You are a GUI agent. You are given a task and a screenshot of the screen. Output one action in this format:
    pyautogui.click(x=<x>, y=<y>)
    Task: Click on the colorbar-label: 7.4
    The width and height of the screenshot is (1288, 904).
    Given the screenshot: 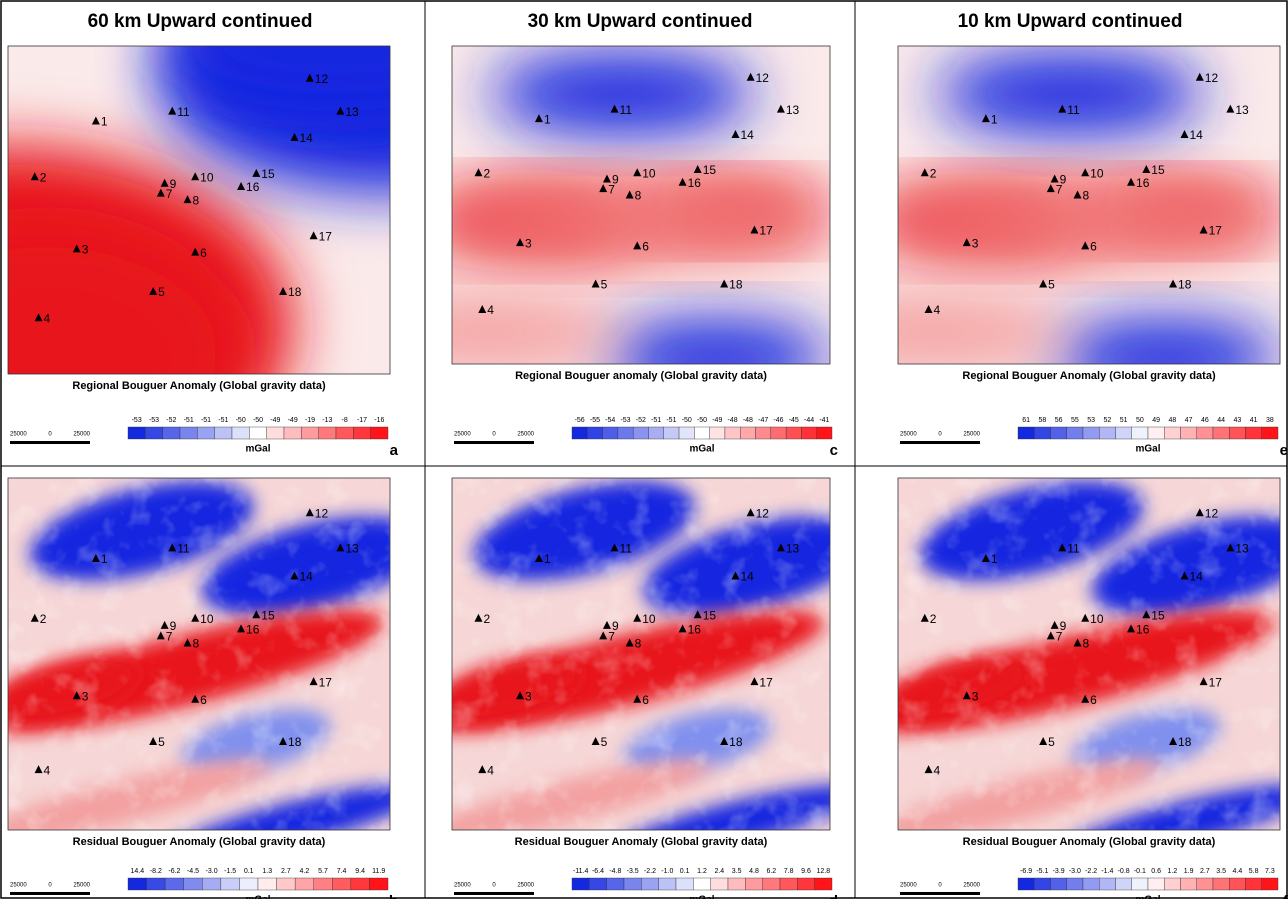 What is the action you would take?
    pyautogui.click(x=342, y=871)
    